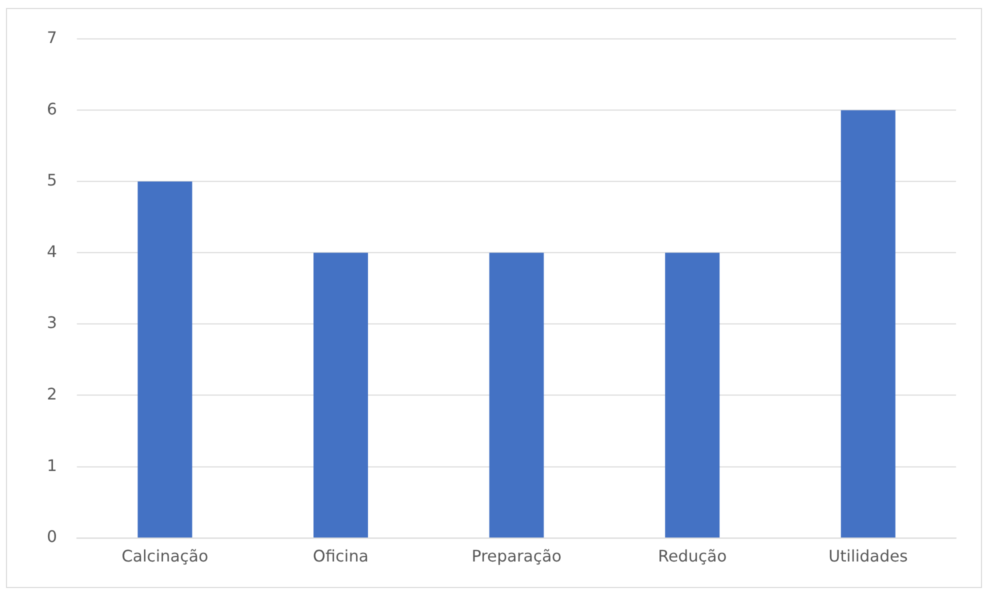  I want to click on x-tick-label: Calcinação, so click(165, 556).